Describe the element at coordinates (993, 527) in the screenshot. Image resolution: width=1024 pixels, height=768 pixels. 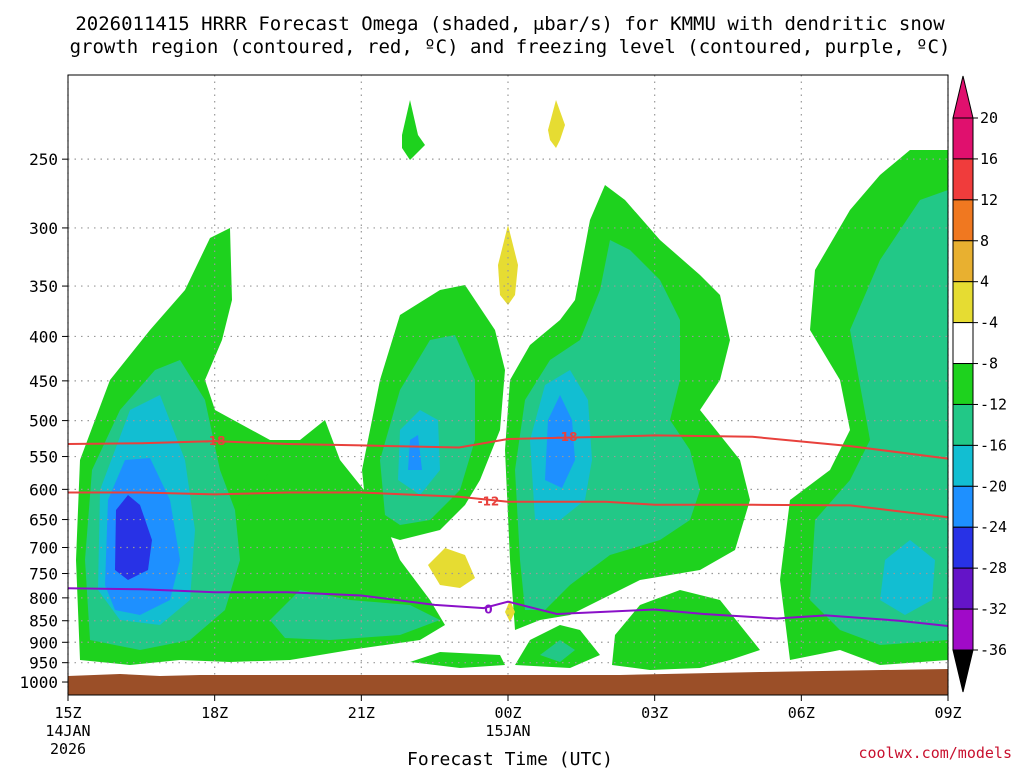
I see `colorbar-label: -24` at that location.